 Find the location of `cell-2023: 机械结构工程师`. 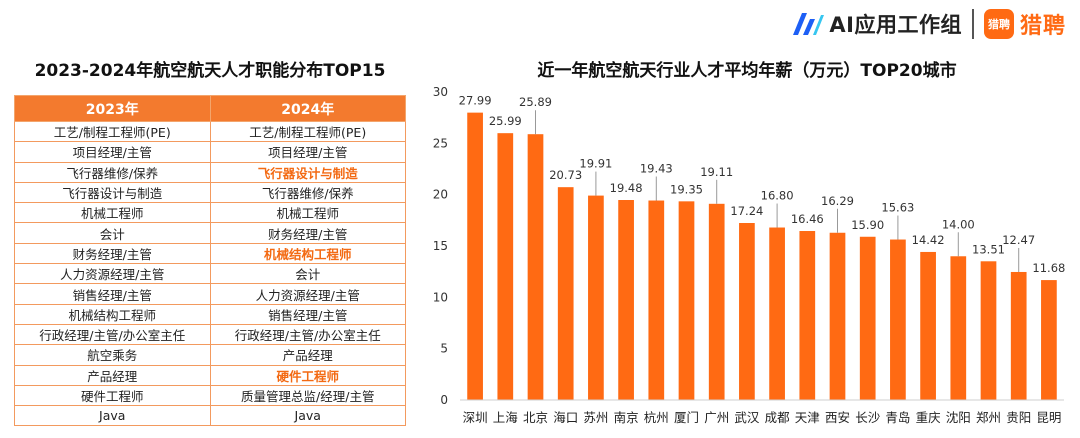

cell-2023: 机械结构工程师 is located at coordinates (112, 314).